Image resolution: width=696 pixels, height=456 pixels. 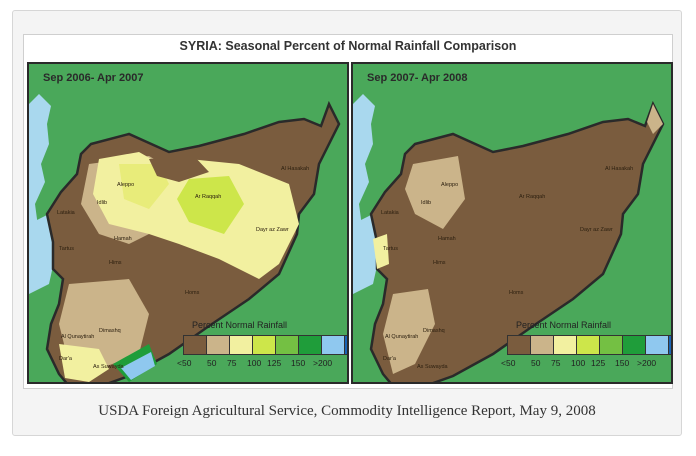 I want to click on panel-label-left: Sep 2006- Apr 2007, so click(x=93, y=78).